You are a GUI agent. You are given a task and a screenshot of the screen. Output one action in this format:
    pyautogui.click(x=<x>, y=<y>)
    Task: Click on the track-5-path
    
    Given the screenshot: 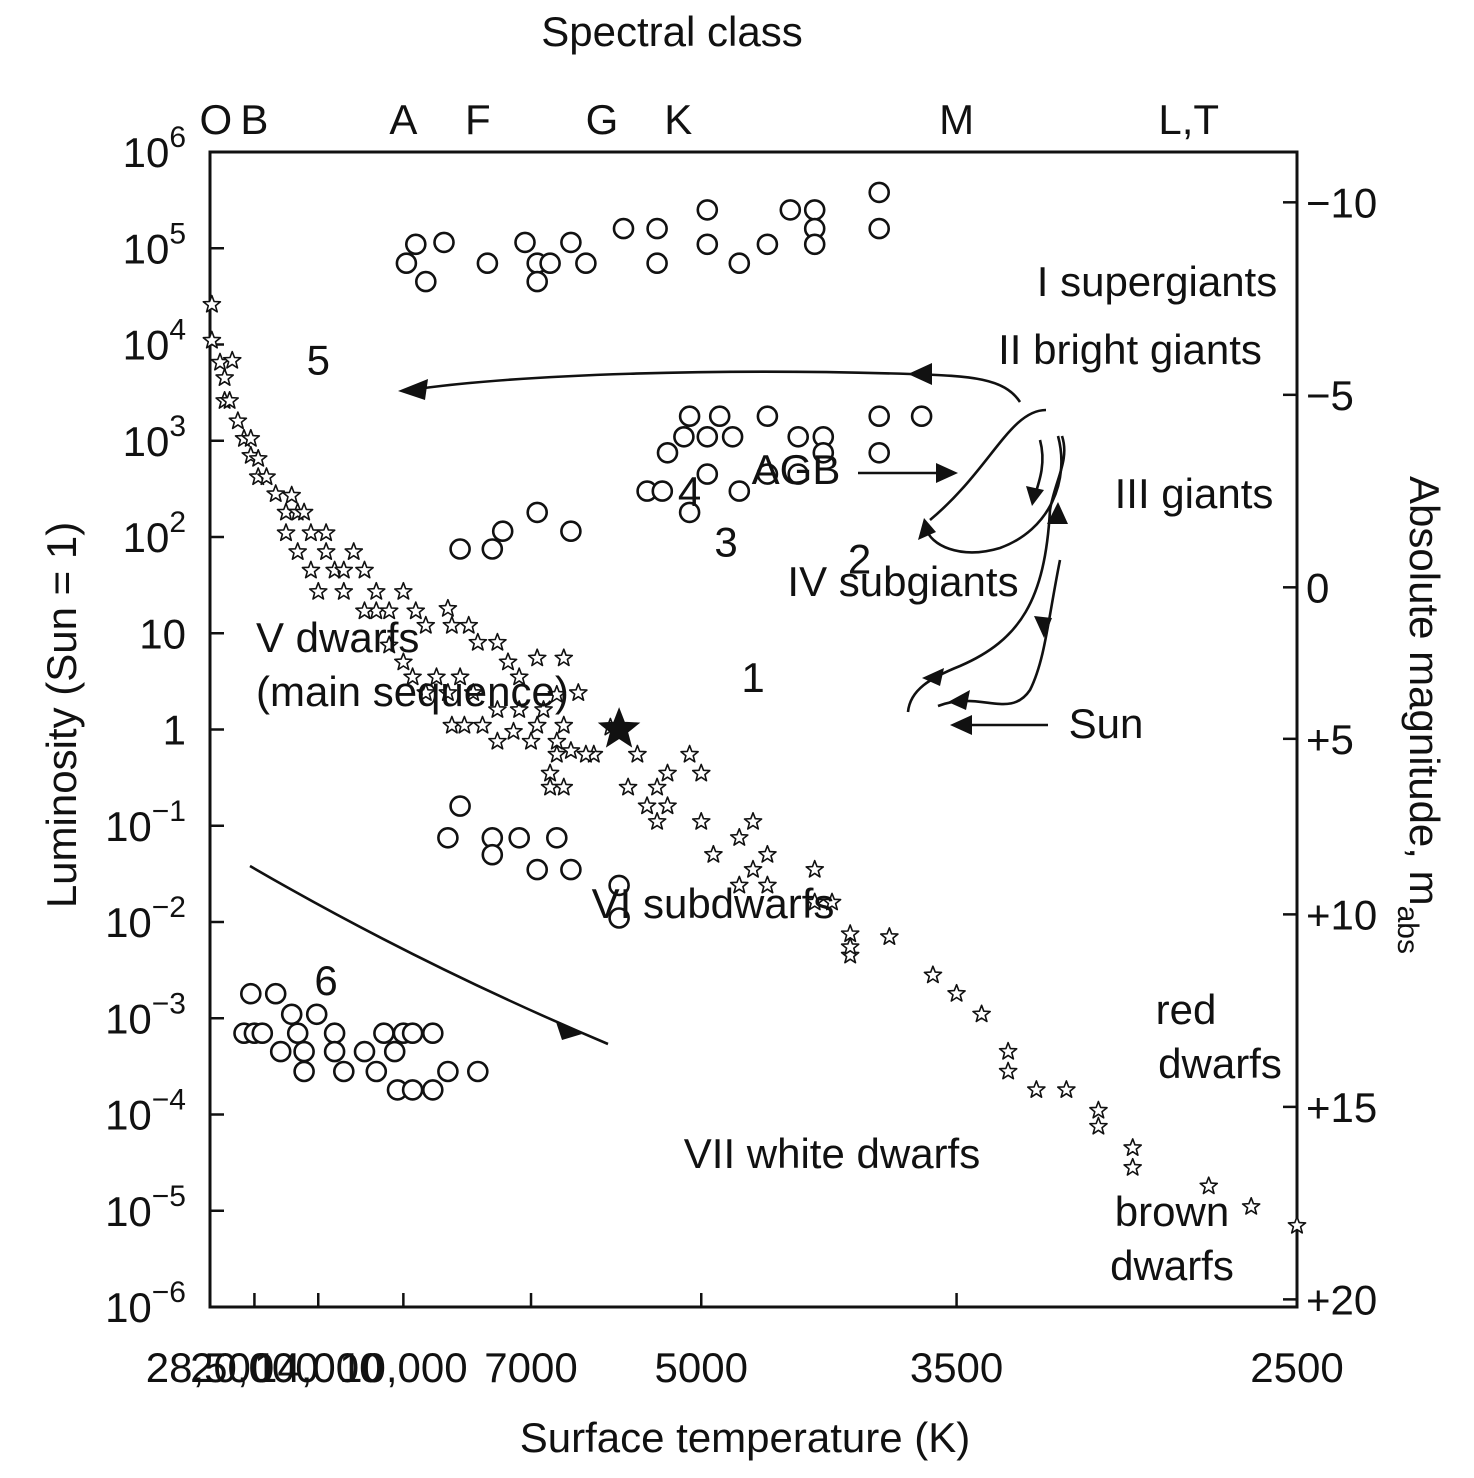 What is the action you would take?
    pyautogui.click(x=715, y=386)
    